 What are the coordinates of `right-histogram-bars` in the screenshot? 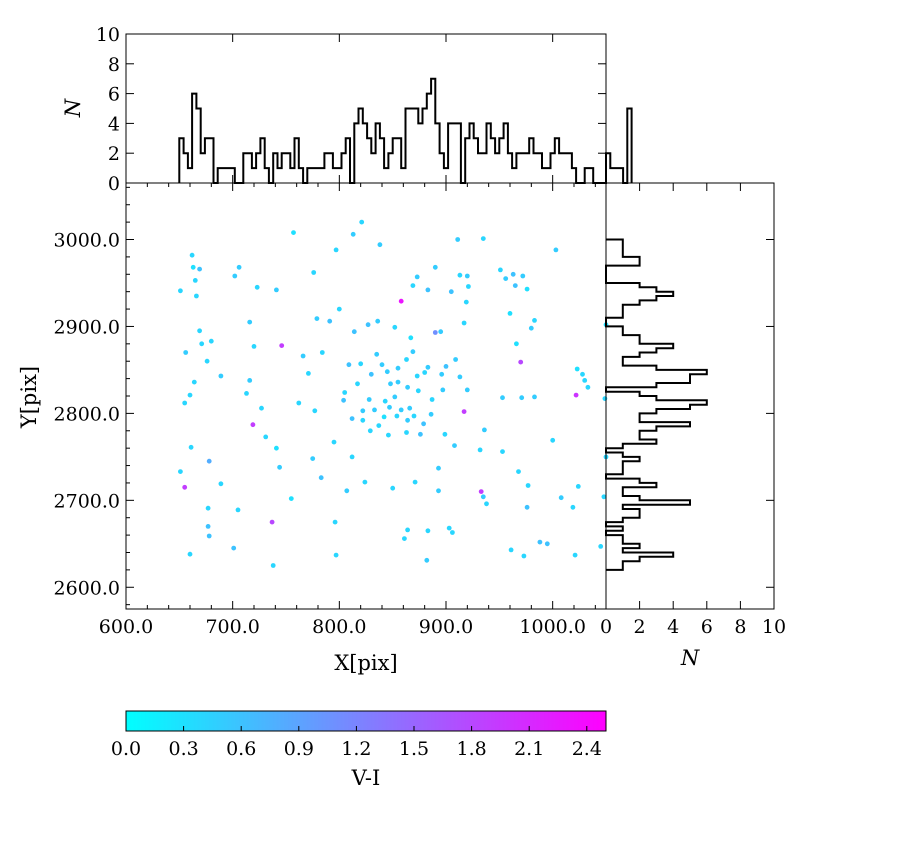 It's located at (656, 404).